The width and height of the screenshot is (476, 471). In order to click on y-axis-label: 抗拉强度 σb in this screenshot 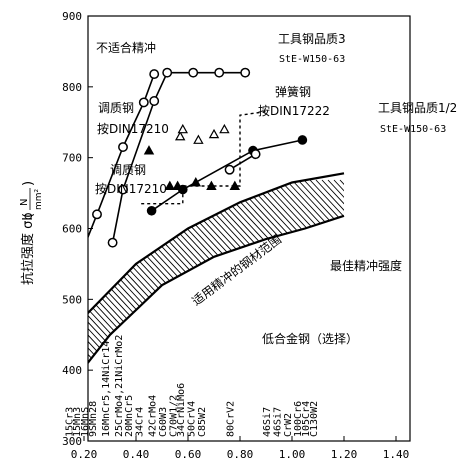, I will do `click(28, 248)`.